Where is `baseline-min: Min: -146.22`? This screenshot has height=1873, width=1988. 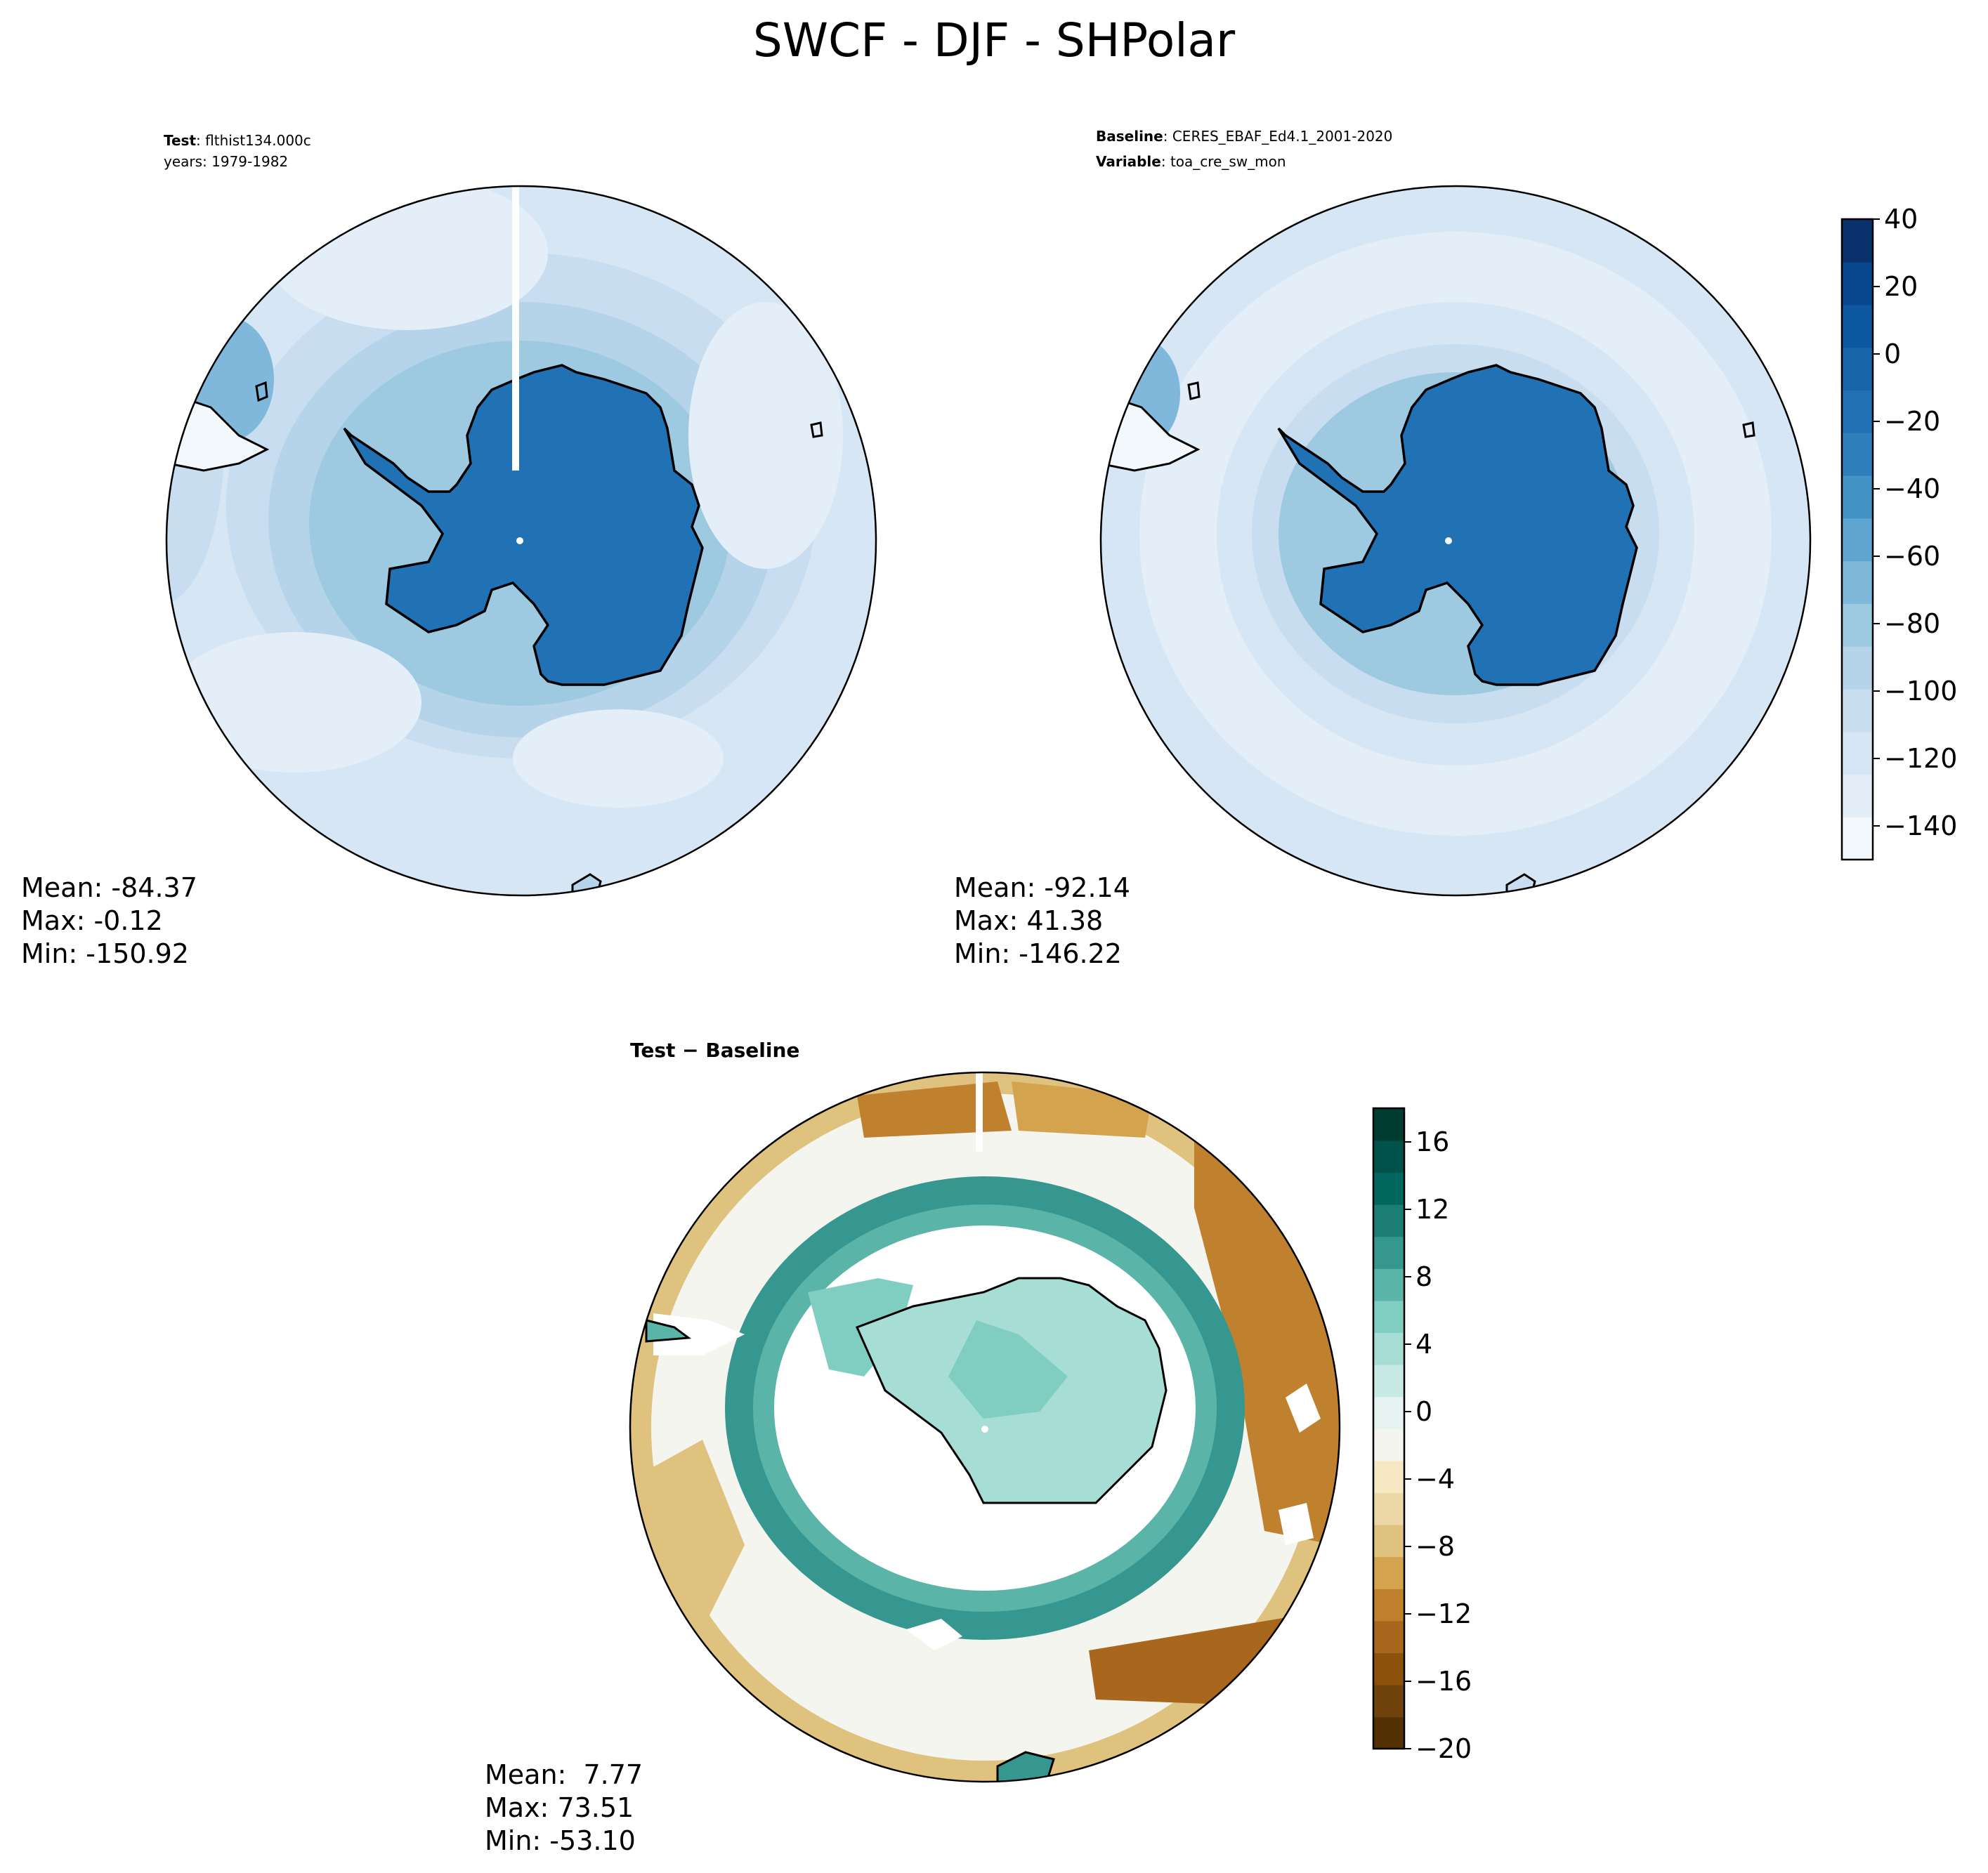
baseline-min: Min: -146.22 is located at coordinates (1038, 953).